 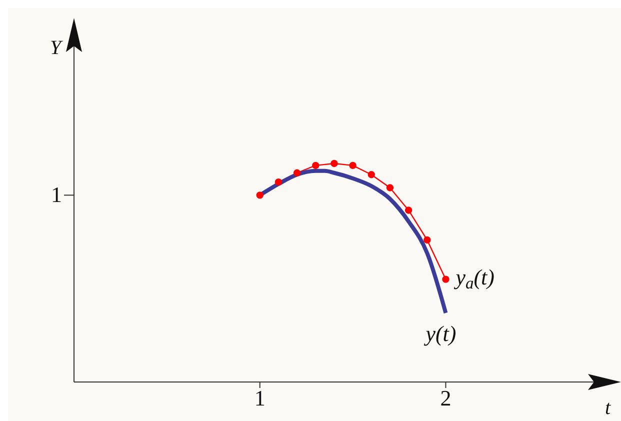 What do you see at coordinates (474, 278) in the screenshot?
I see `series-label: y$_{a}$(t)` at bounding box center [474, 278].